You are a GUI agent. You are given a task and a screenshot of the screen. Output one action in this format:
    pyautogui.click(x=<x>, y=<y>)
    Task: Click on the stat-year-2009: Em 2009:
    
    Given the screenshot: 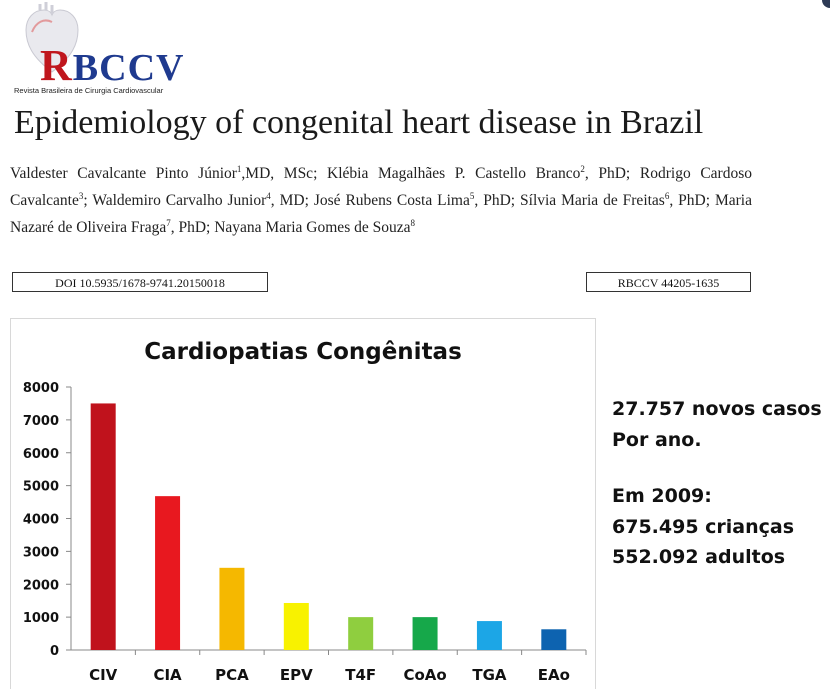 What is the action you would take?
    pyautogui.click(x=662, y=496)
    